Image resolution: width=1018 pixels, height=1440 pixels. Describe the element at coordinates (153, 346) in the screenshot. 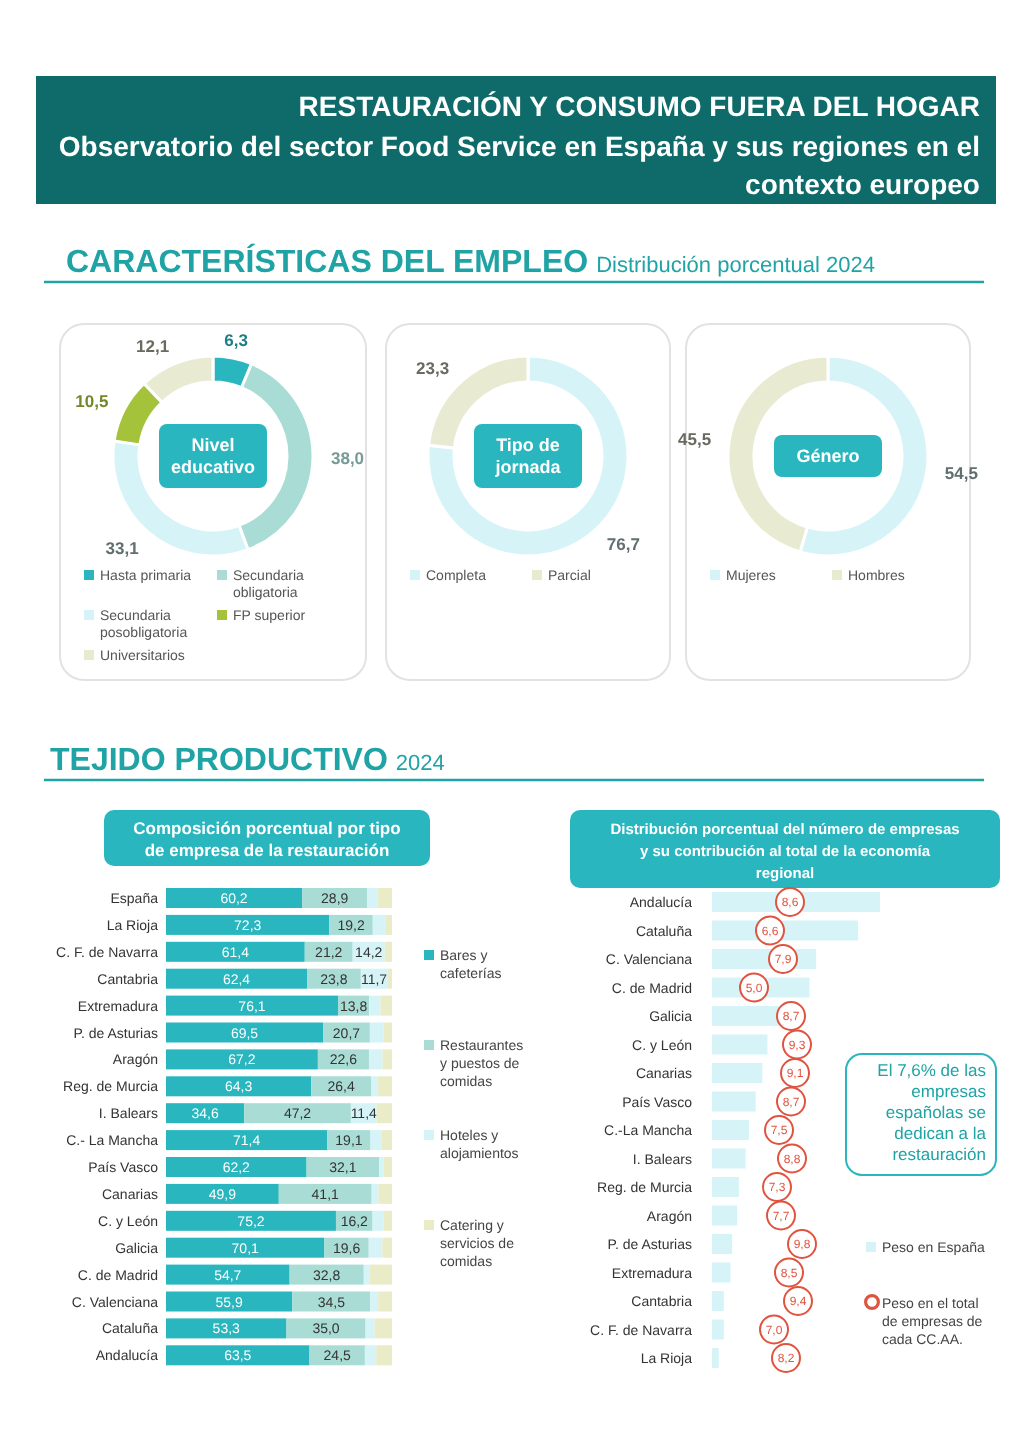

I see `data-label: 12,1` at that location.